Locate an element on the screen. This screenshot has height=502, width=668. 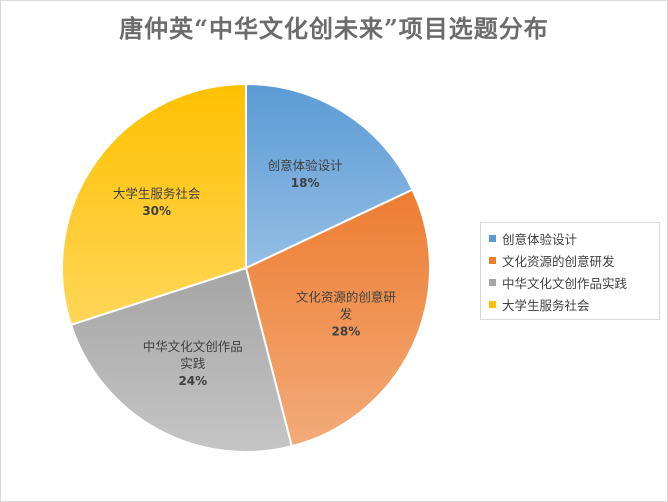
chart-title: 唐仲英“中华文化创未来”项目选题分布 is located at coordinates (334, 28).